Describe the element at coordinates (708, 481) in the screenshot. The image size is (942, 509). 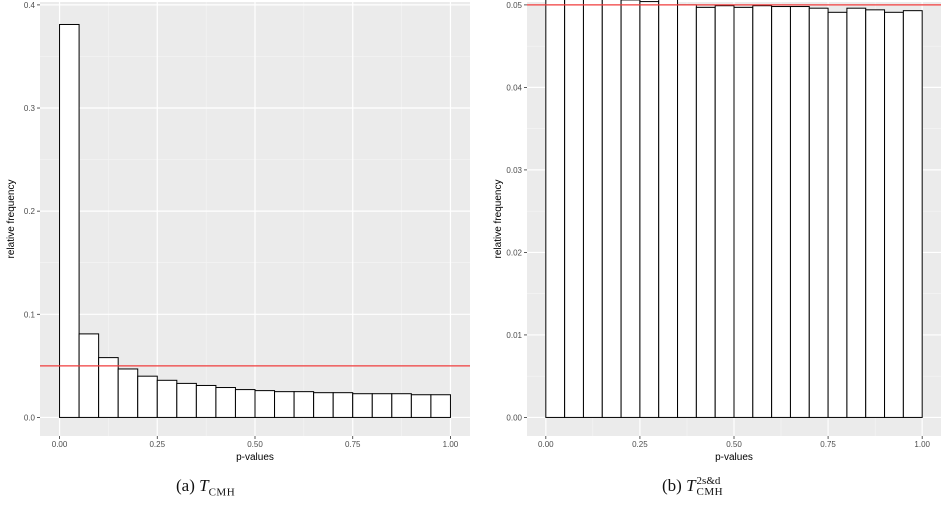
I see `caption-b-superscript: 2s&d` at that location.